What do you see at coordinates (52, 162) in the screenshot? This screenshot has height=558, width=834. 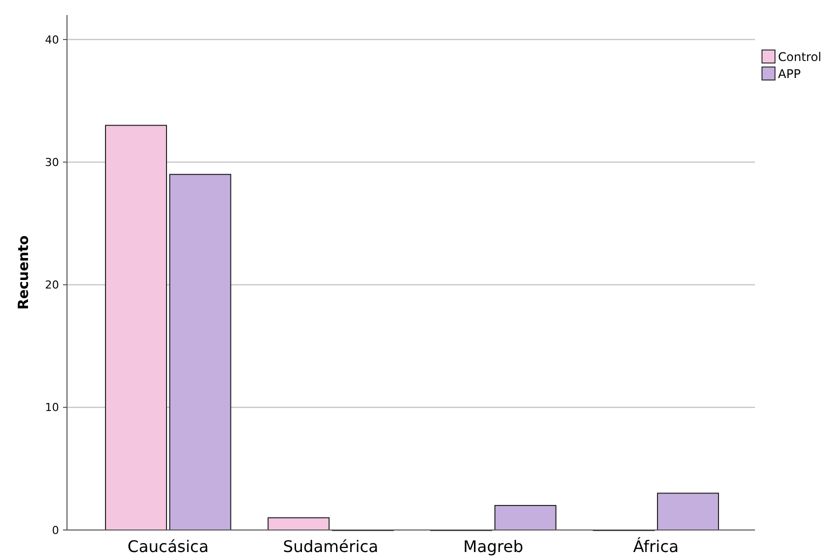 I see `y-tick-label: 30` at bounding box center [52, 162].